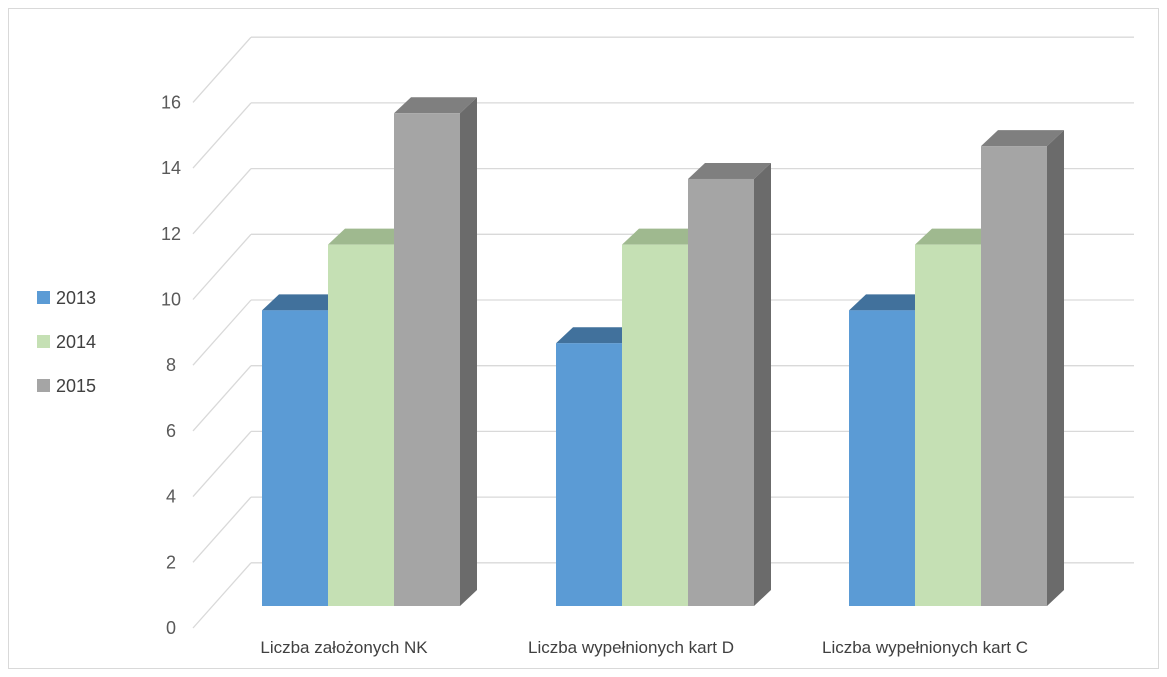 Image resolution: width=1167 pixels, height=677 pixels. Describe the element at coordinates (631, 647) in the screenshot. I see `x-category-label: Liczba wypełnionych kart D` at that location.